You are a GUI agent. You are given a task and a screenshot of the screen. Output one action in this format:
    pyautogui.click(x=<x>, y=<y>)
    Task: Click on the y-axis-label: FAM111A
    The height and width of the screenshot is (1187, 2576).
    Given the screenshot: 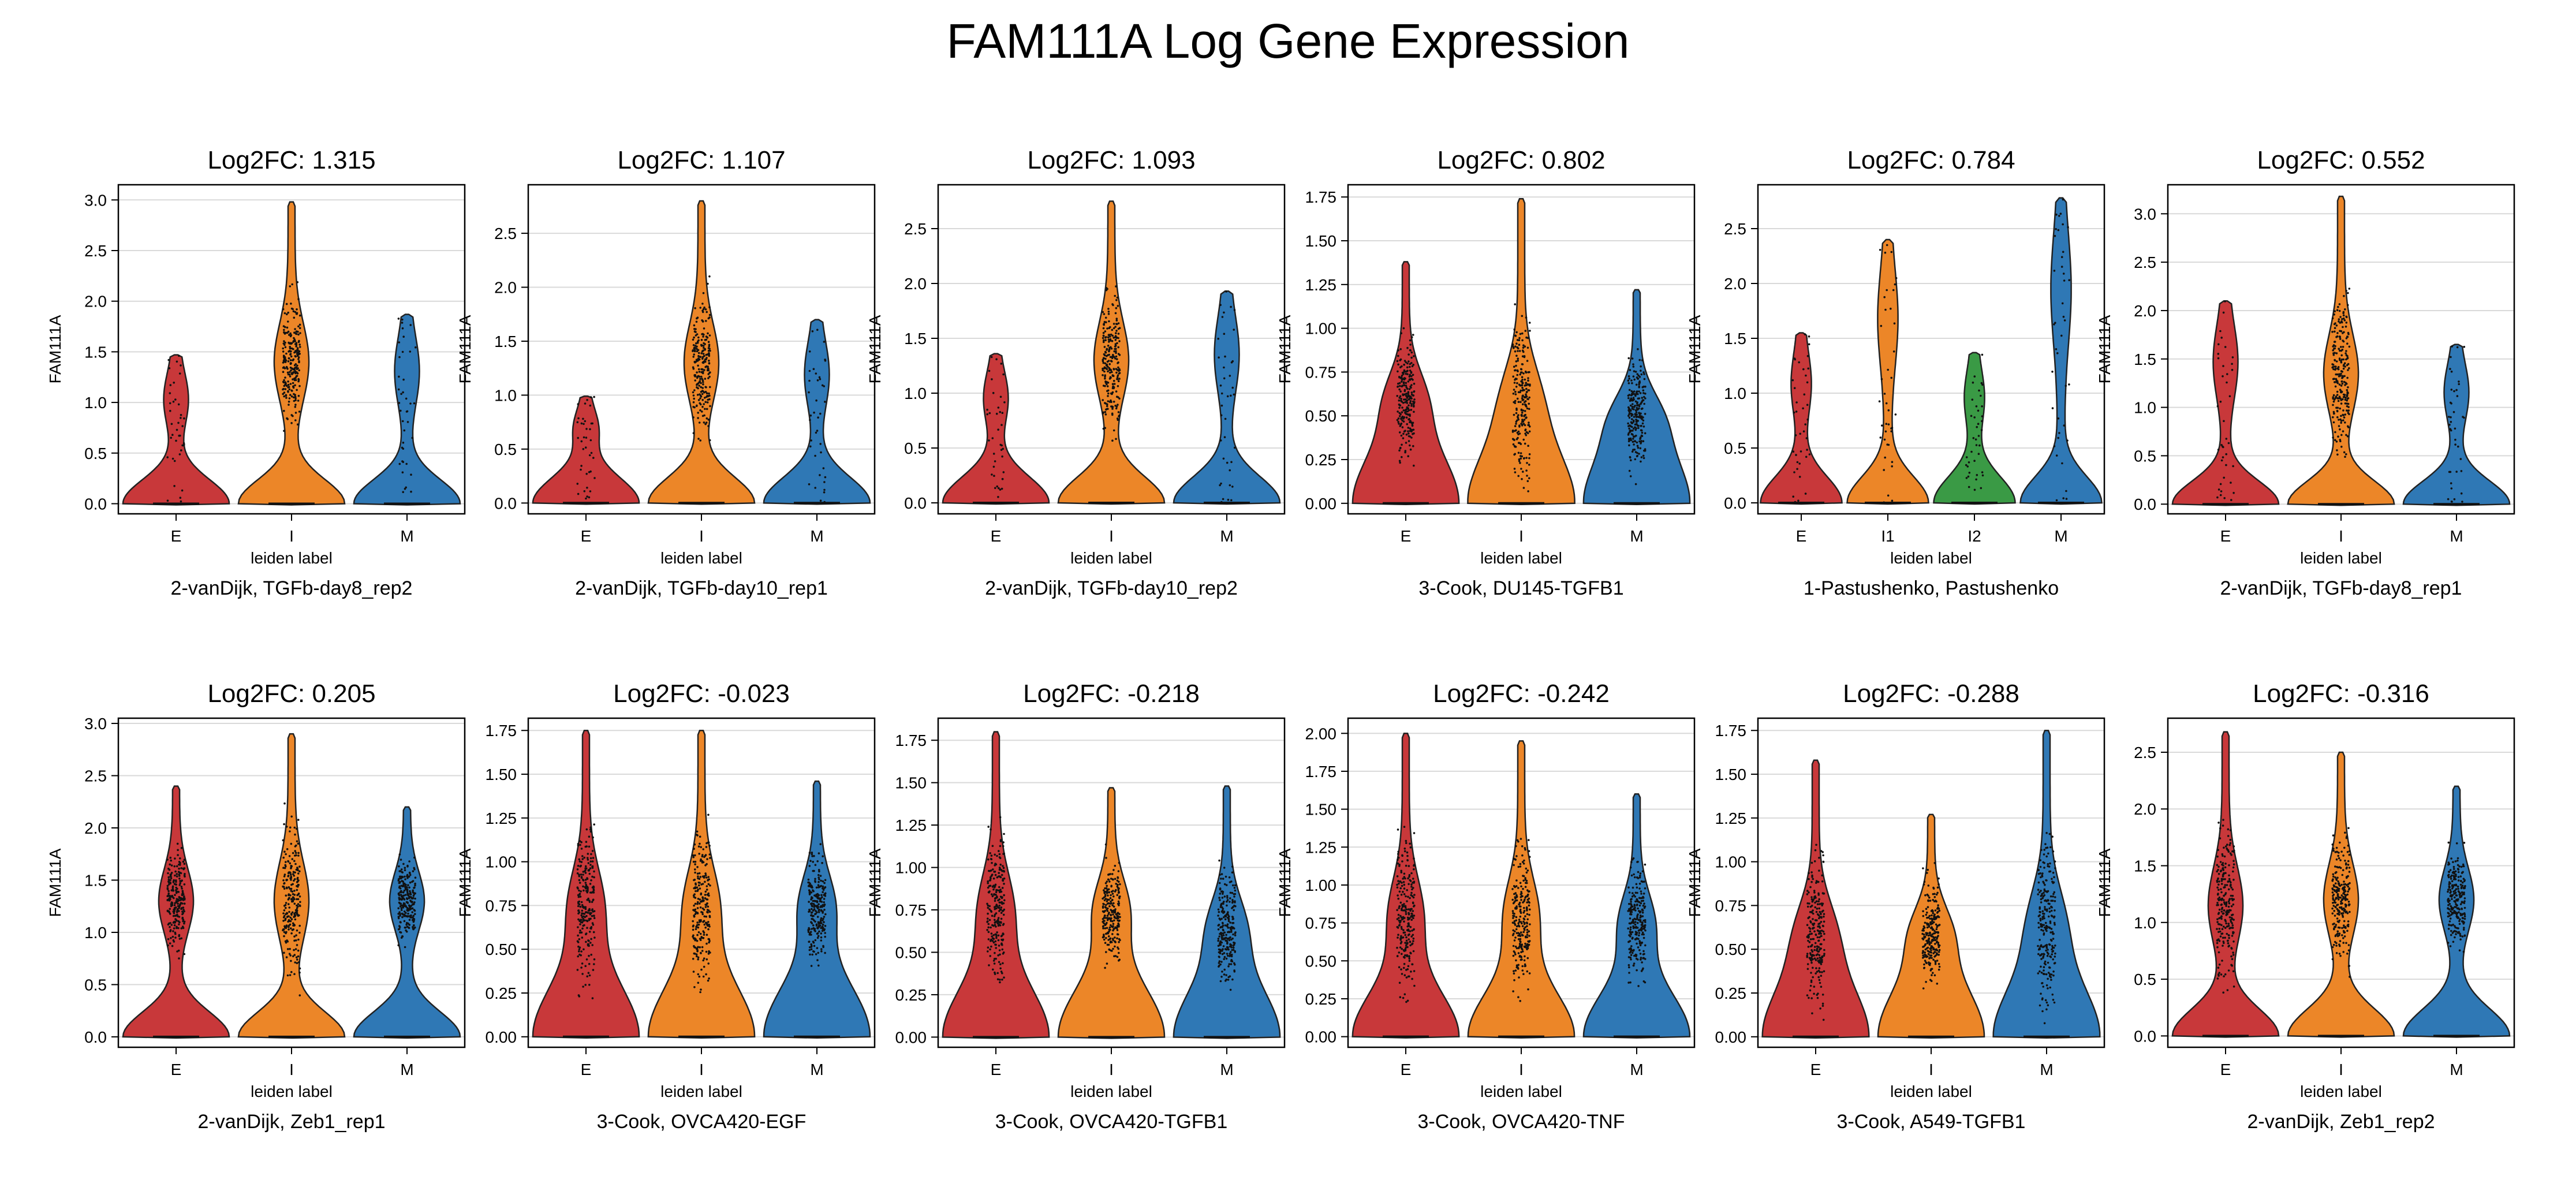 What is the action you would take?
    pyautogui.click(x=875, y=349)
    